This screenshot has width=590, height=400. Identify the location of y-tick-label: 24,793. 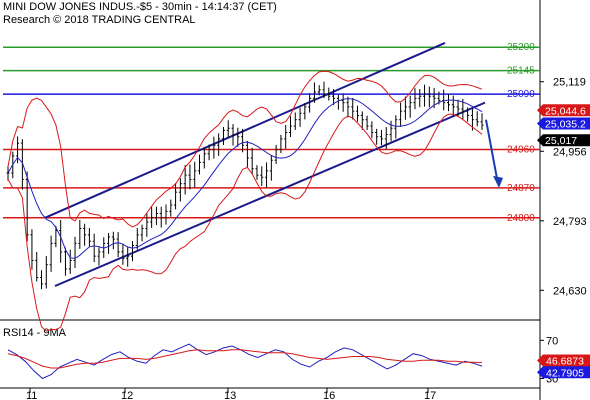
(570, 222).